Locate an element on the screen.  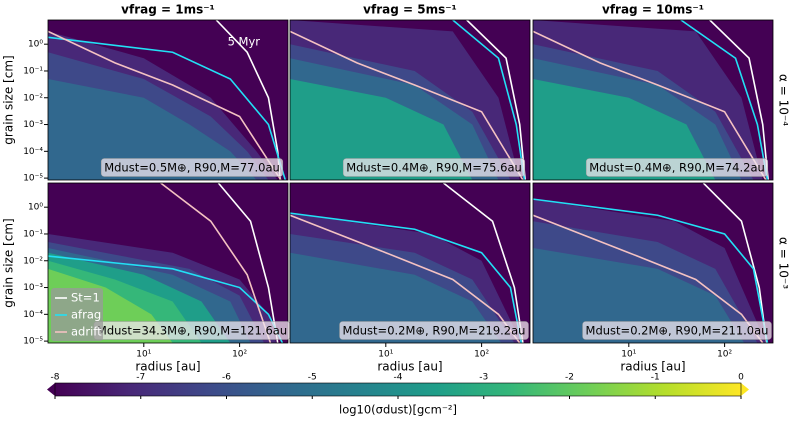
colorbar is located at coordinates (398, 389).